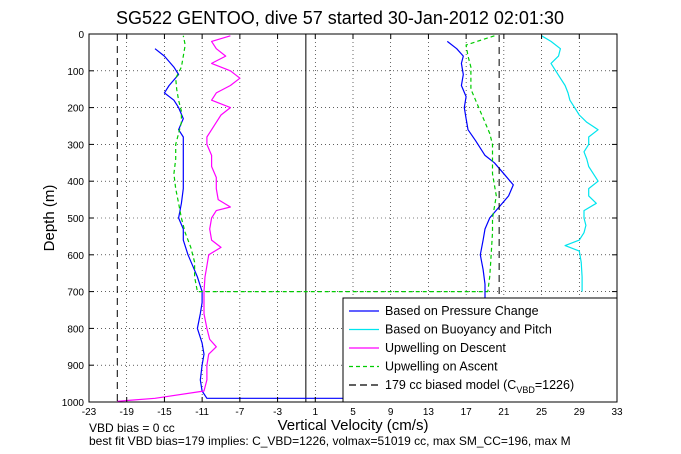  Describe the element at coordinates (75, 109) in the screenshot. I see `y-tick-label: 200` at that location.